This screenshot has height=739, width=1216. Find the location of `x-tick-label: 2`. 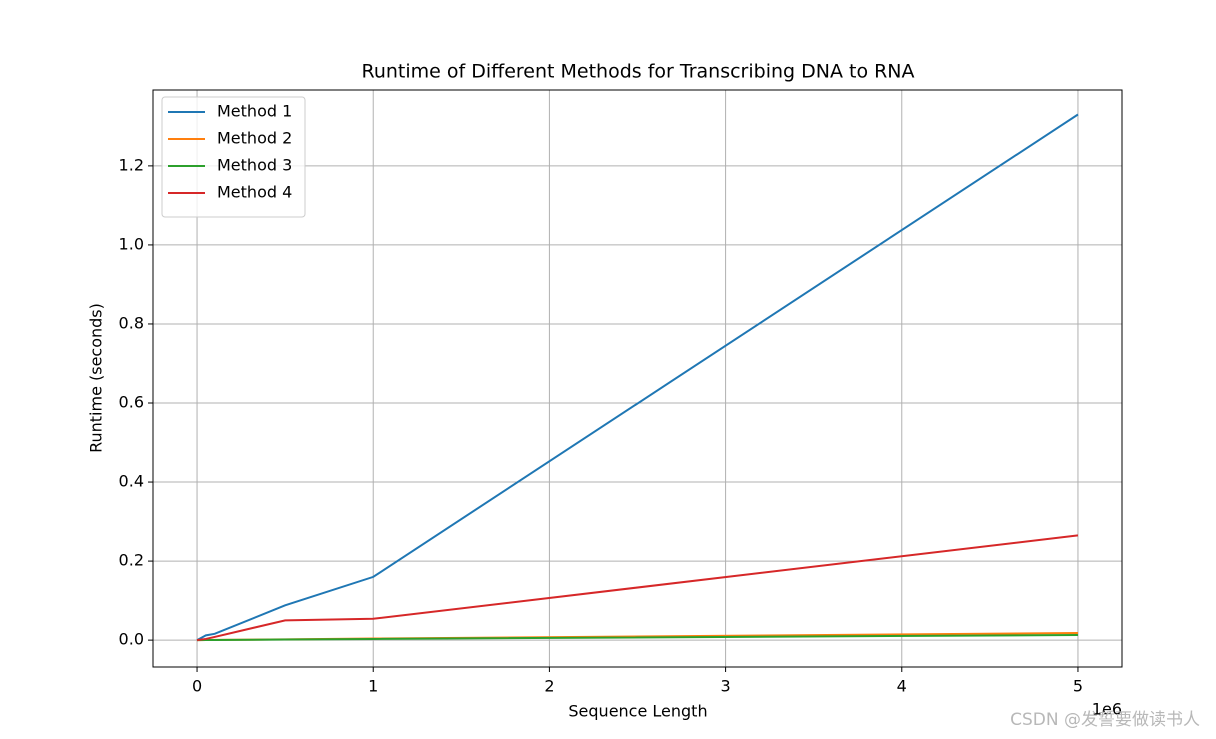

x-tick-label: 2 is located at coordinates (549, 686).